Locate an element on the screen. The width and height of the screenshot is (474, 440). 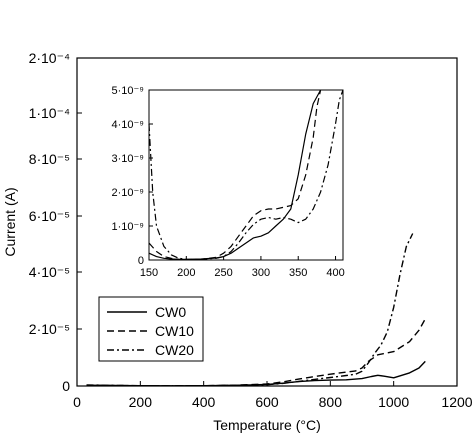
main-y-axis: 0 2·10⁻⁵ 4·10⁻⁵ 6·10⁻⁵ 8·10⁻⁵ 1·10⁻⁴ 2·10⁻⁴ is located at coordinates (55, 222).